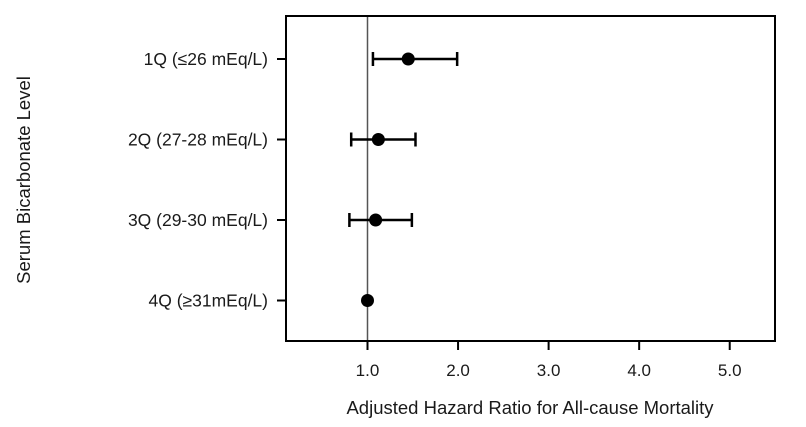 Image resolution: width=806 pixels, height=427 pixels. I want to click on category-label: 1Q (≤26 mEq/L), so click(206, 59).